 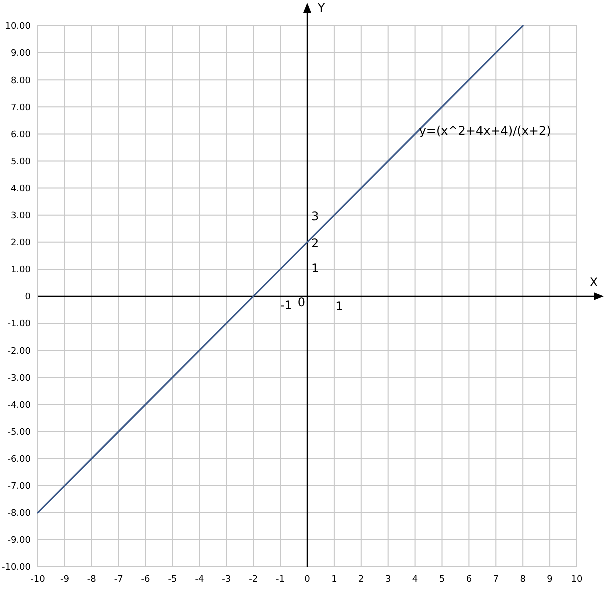 I want to click on x-tick-label: -6, so click(x=146, y=580).